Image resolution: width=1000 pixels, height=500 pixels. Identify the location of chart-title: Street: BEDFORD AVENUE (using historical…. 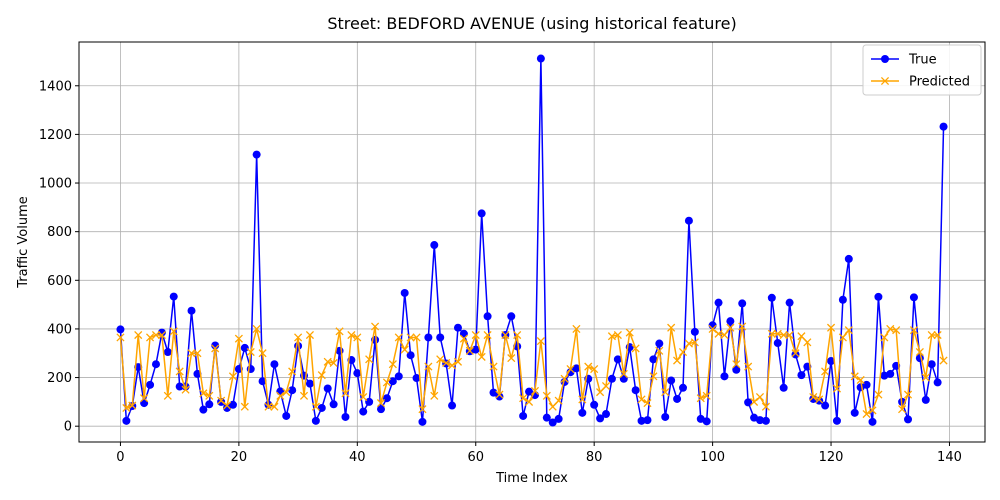
(531, 23).